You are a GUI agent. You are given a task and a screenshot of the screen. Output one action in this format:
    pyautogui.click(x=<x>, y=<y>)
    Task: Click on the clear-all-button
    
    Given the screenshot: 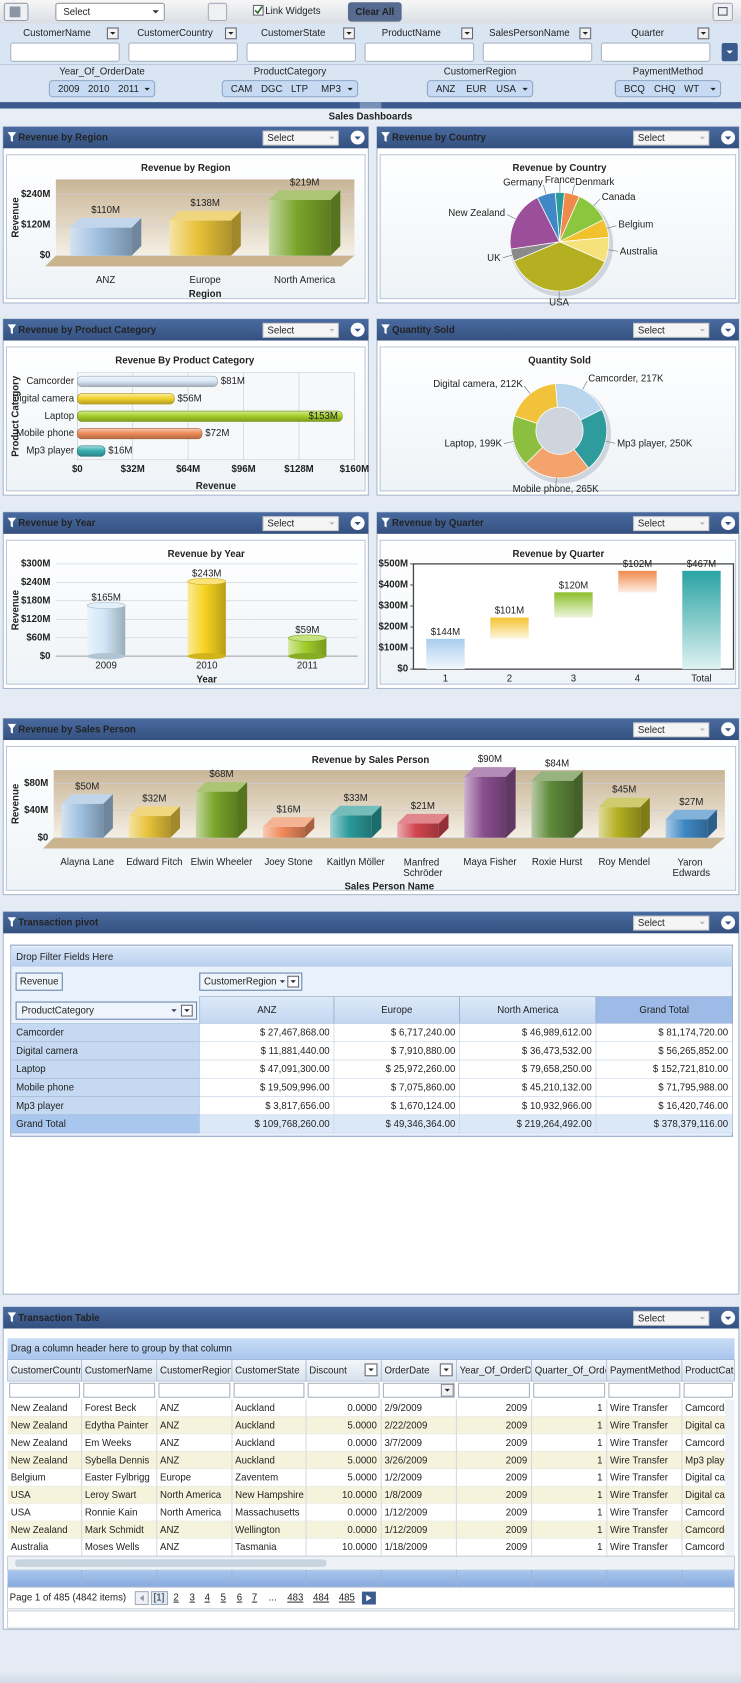 What is the action you would take?
    pyautogui.click(x=374, y=12)
    